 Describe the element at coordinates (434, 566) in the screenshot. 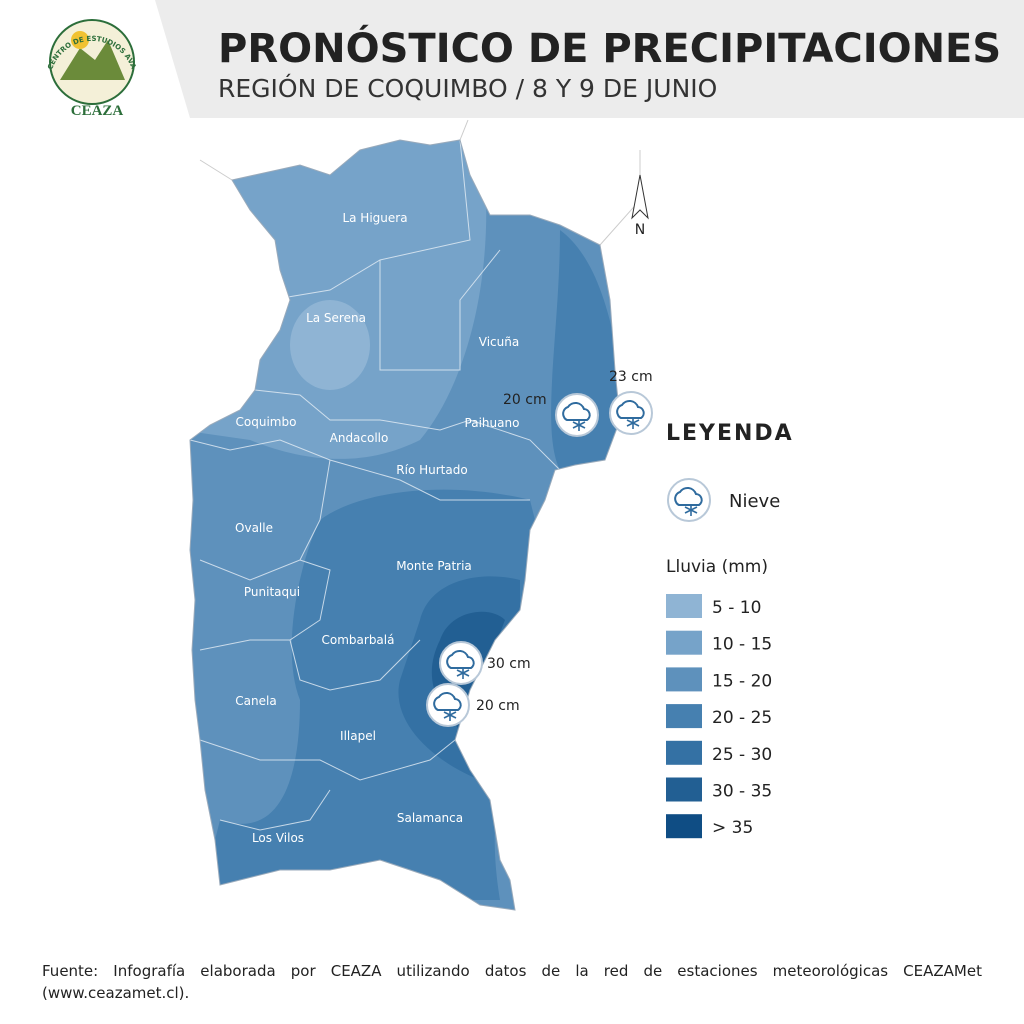

I see `commune: Monte Patria` at that location.